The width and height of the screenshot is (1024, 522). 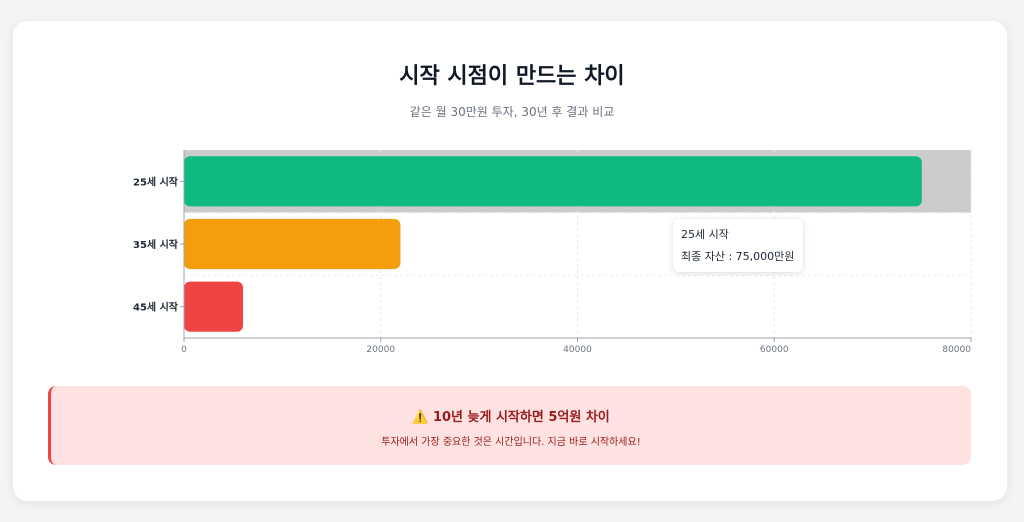 What do you see at coordinates (774, 350) in the screenshot?
I see `x-tick-label: 60000` at bounding box center [774, 350].